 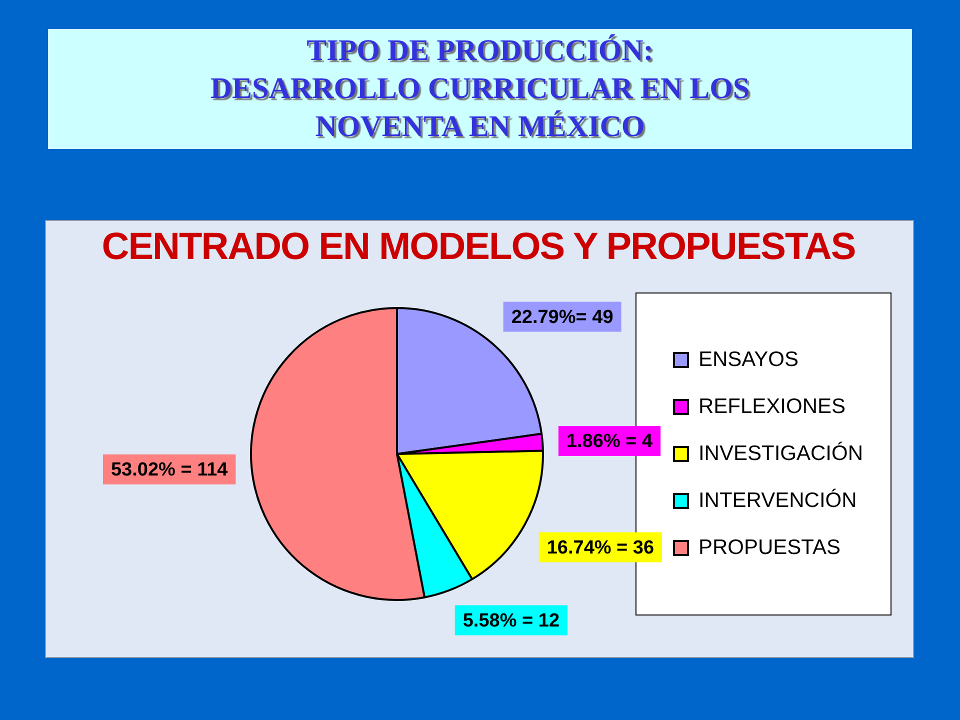 I want to click on legend-label: INVESTIGACIÓN, so click(x=781, y=452).